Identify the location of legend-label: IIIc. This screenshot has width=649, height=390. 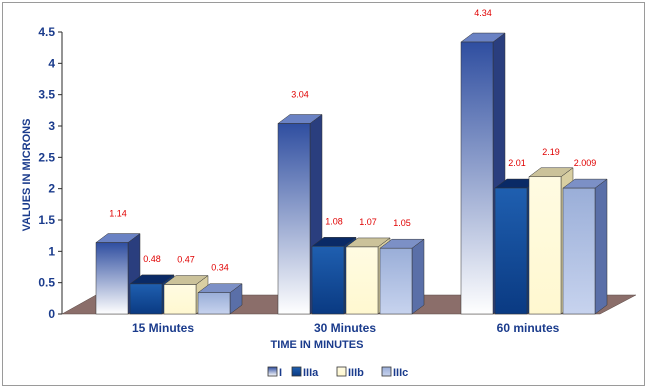
(400, 373).